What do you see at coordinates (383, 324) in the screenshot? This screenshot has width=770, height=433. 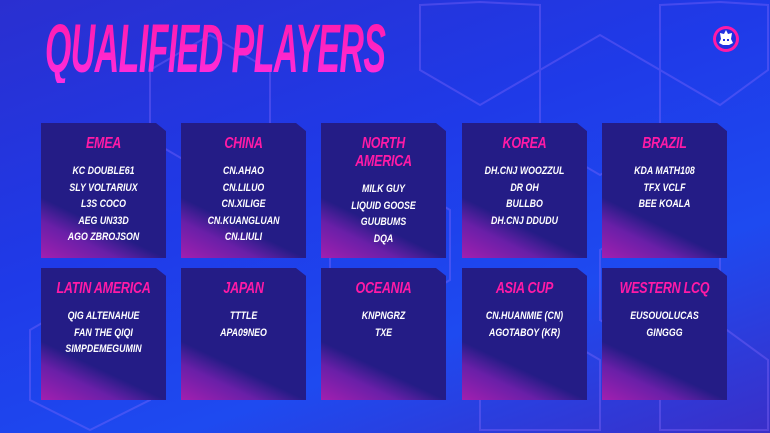 I see `player-list: KNPNGRZ TXE` at bounding box center [383, 324].